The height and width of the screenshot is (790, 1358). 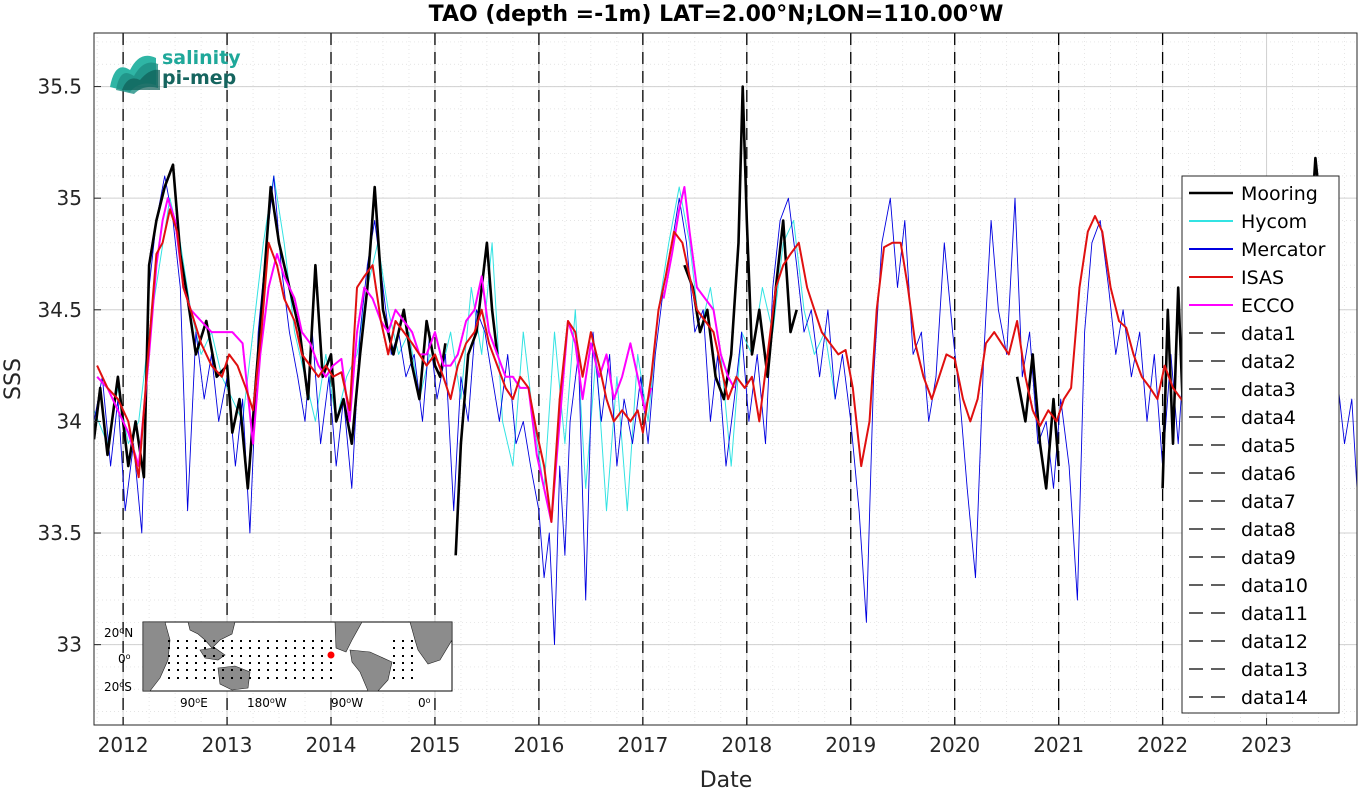 I want to click on map-lat-20n: 20oN, so click(x=118, y=633).